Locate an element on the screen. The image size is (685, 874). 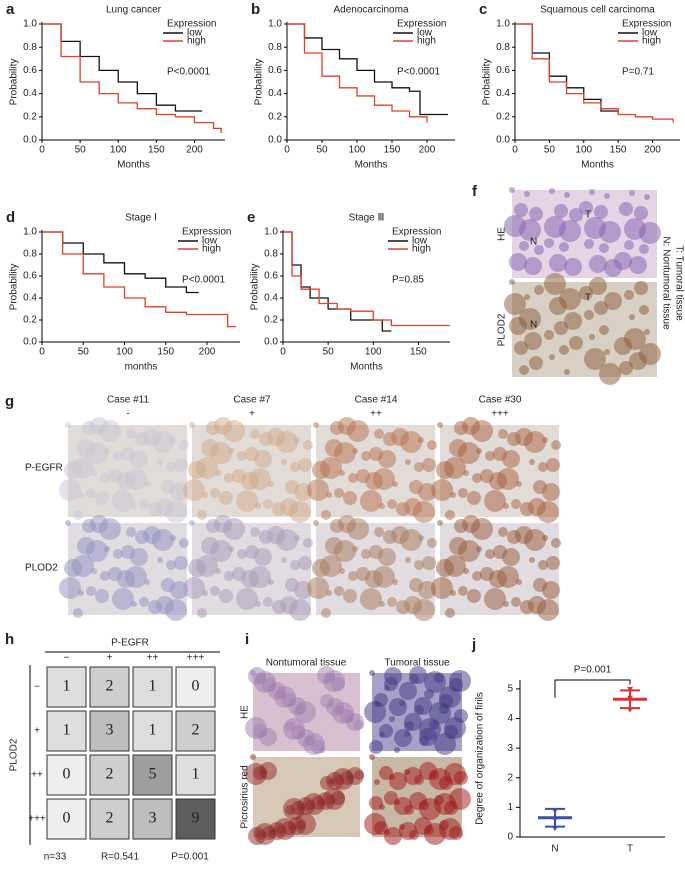
y-tick-label: 0.8 is located at coordinates (275, 47).